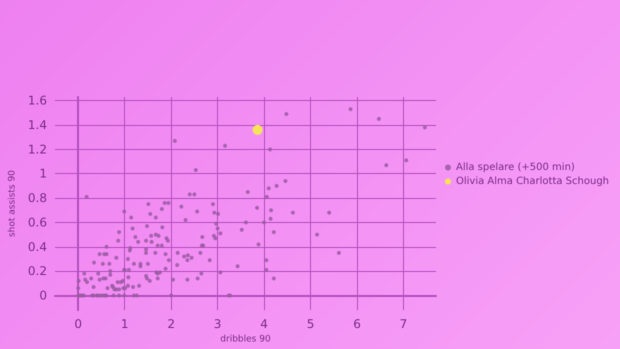  I want to click on x-tick-label: 1, so click(124, 324).